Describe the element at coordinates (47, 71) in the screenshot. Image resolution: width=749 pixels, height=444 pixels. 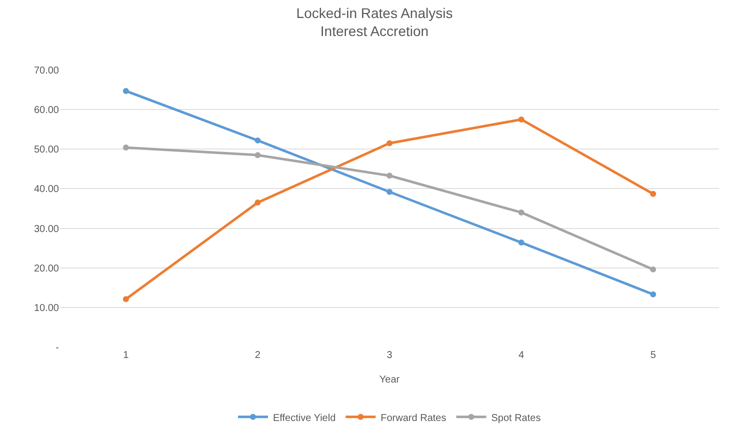
I see `y-tick-label: 70.00` at that location.